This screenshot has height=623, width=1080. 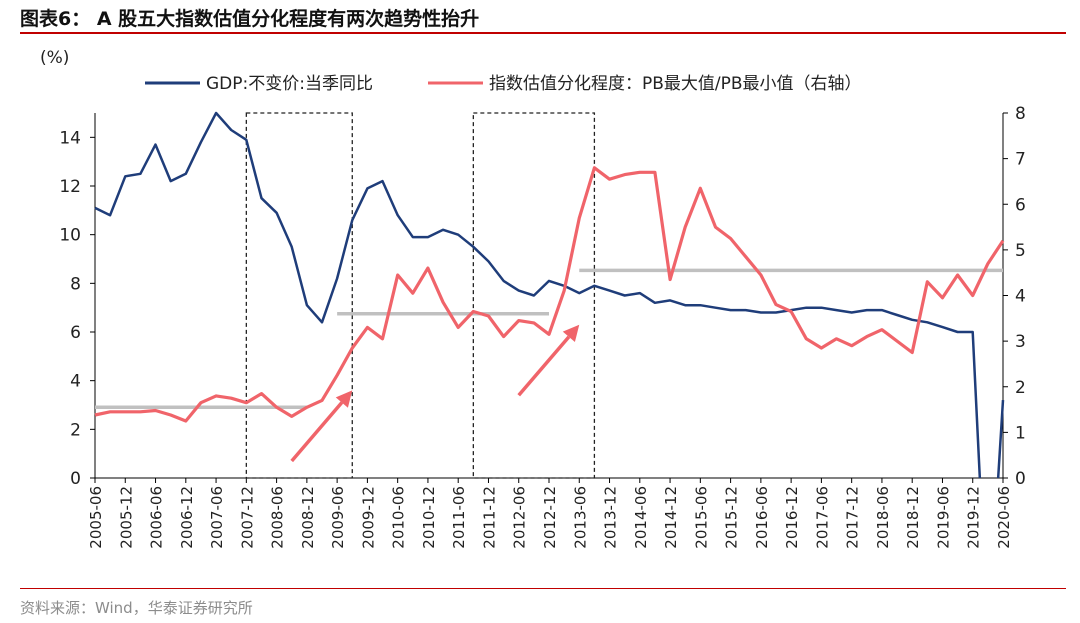 What do you see at coordinates (399, 517) in the screenshot?
I see `x-tick-label: 2010-06` at bounding box center [399, 517].